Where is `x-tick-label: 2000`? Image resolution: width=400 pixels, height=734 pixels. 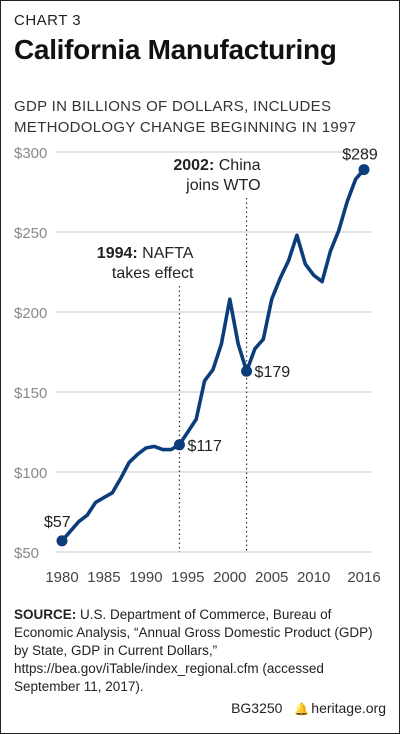 x-tick-label: 2000 is located at coordinates (229, 577).